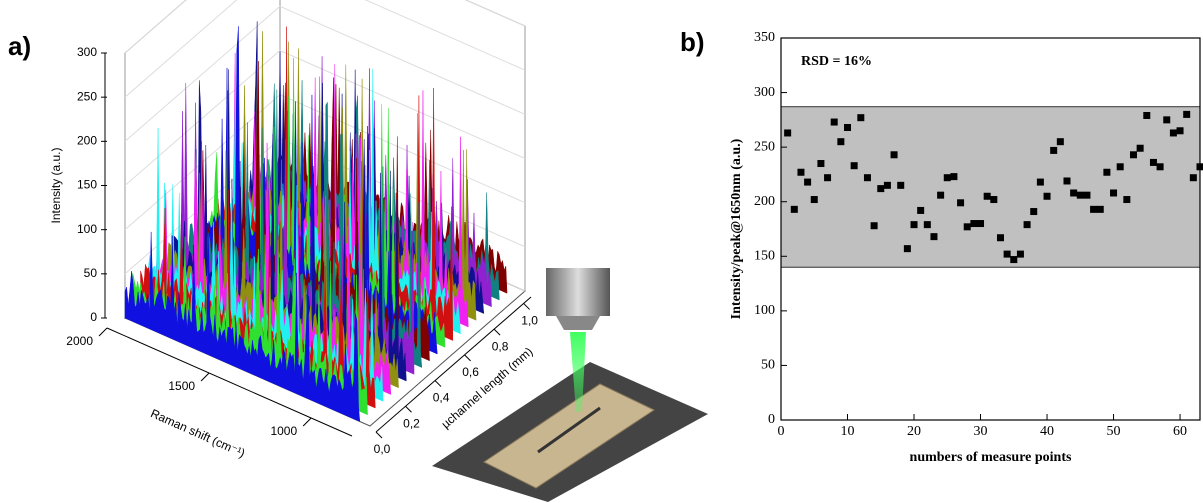 The width and height of the screenshot is (1203, 503). I want to click on x-tick-label: 2000, so click(79, 341).